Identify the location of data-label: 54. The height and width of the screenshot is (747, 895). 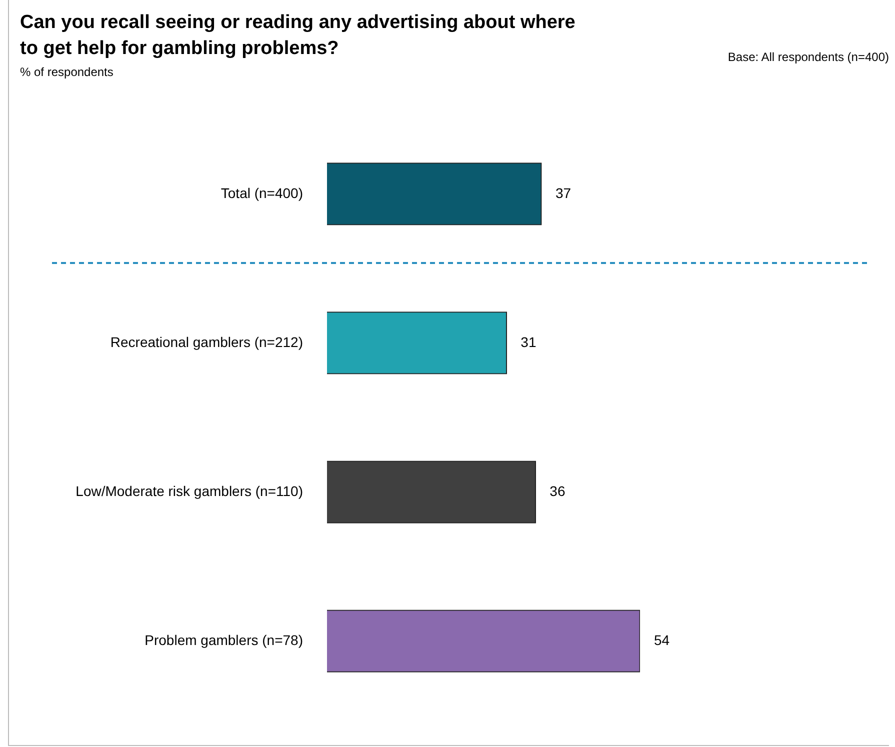
(662, 640).